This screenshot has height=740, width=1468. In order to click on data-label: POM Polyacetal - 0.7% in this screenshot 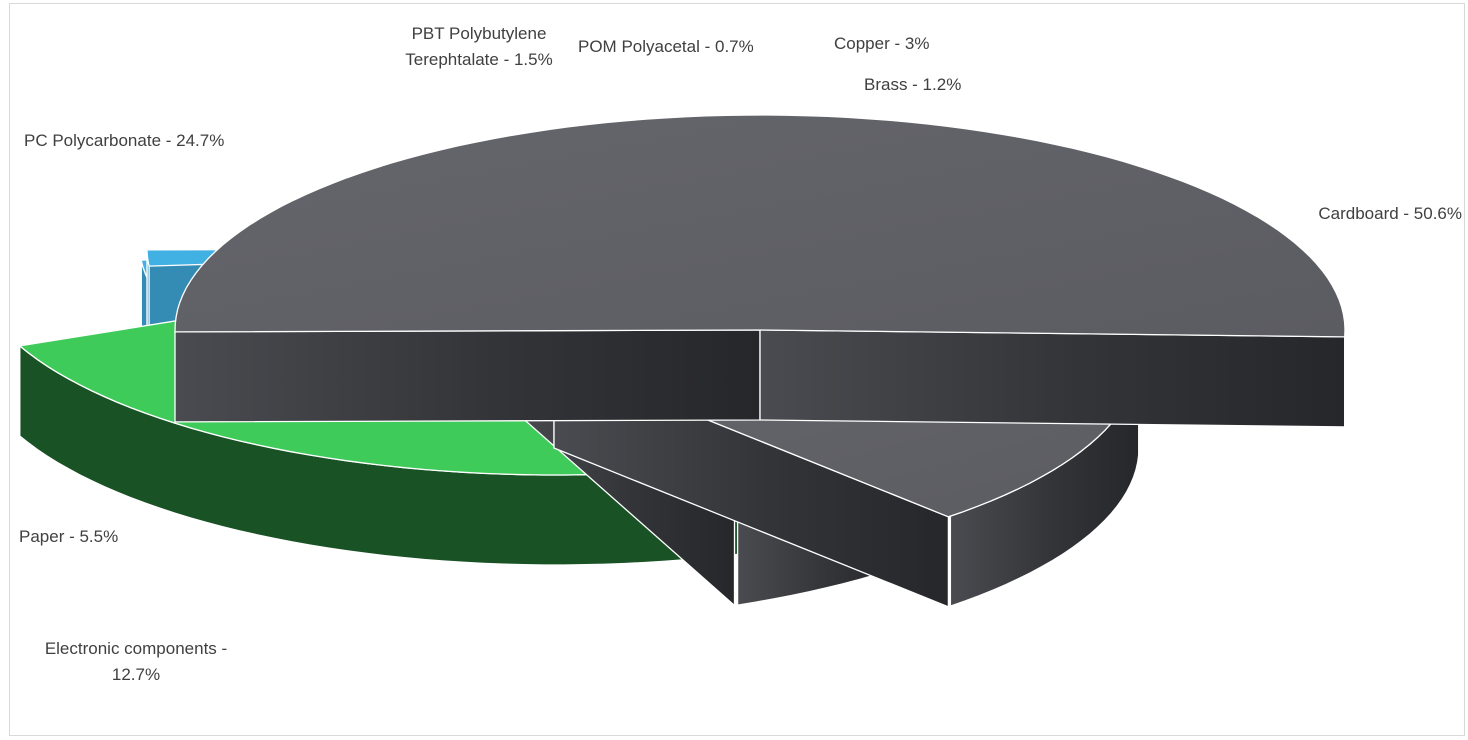, I will do `click(666, 46)`.